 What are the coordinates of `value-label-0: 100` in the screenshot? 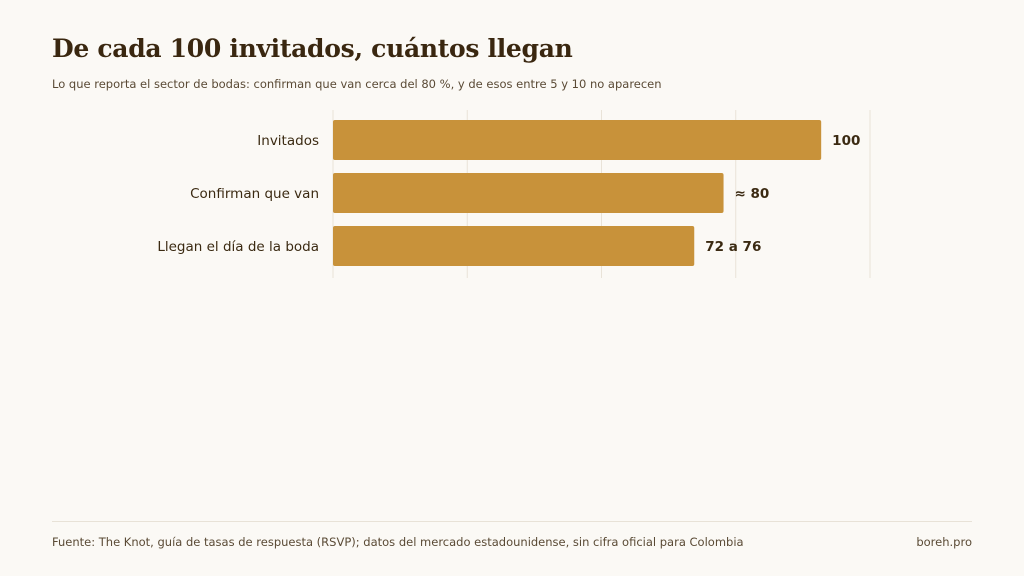 It's located at (846, 141).